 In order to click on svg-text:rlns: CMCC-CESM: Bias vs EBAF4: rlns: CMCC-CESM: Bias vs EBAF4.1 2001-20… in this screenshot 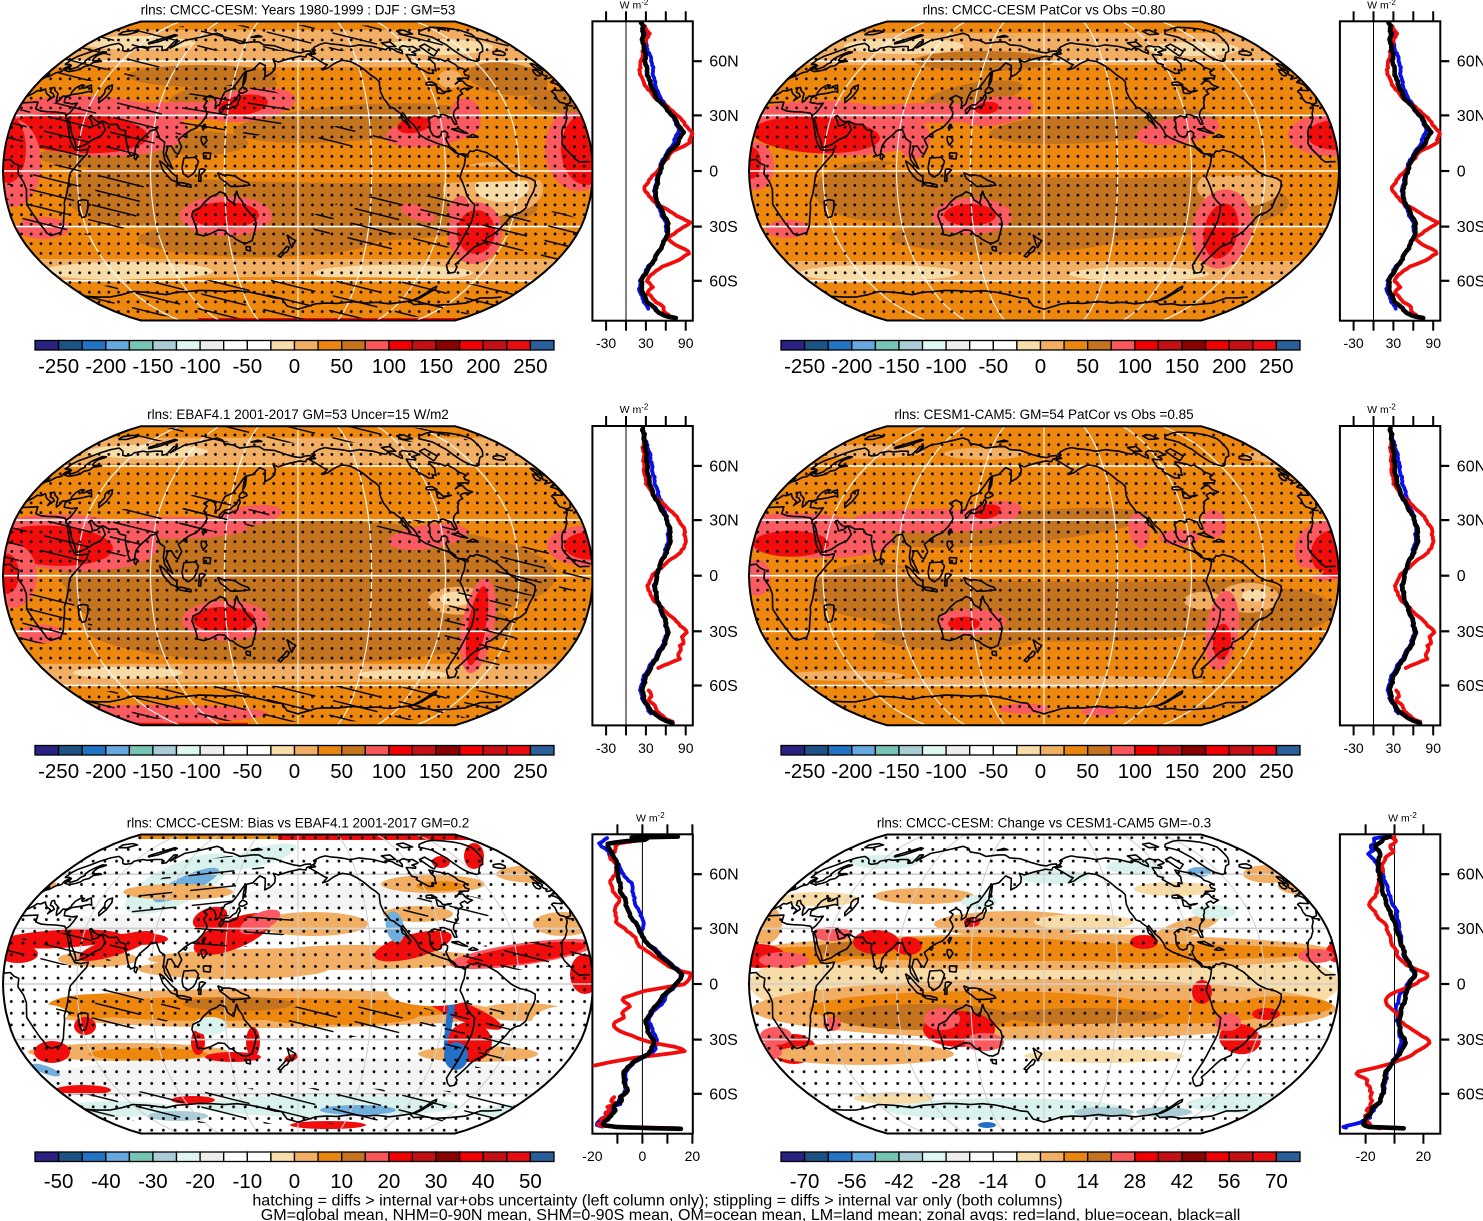, I will do `click(298, 823)`.